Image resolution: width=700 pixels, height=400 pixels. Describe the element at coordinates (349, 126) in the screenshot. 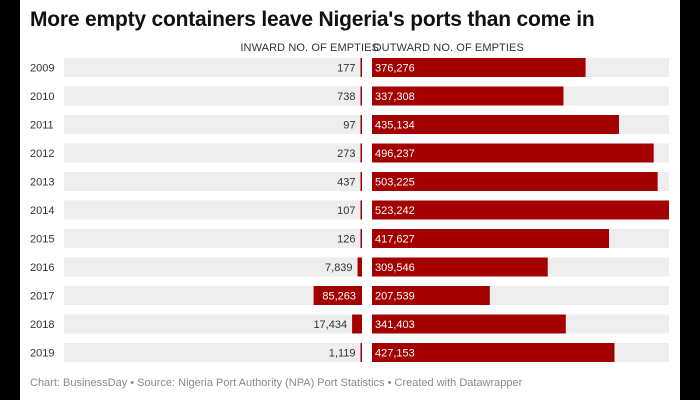

I see `inward-value-label: 97` at that location.